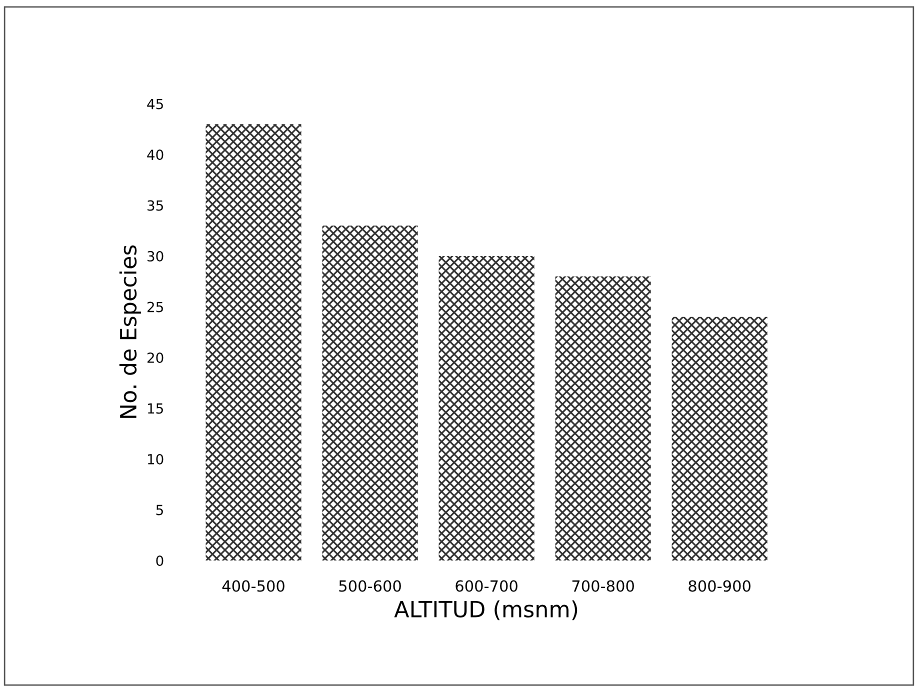  Describe the element at coordinates (370, 586) in the screenshot. I see `x-tick-label: 500-600` at that location.